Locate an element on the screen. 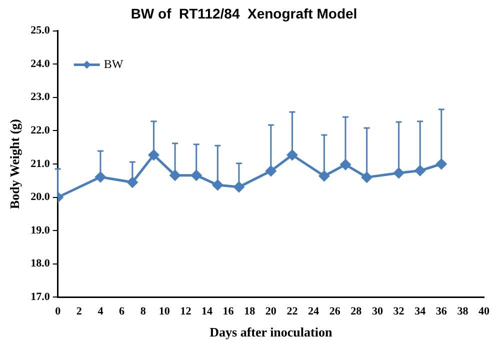 The height and width of the screenshot is (349, 504). x-tick-label: 34 is located at coordinates (420, 312).